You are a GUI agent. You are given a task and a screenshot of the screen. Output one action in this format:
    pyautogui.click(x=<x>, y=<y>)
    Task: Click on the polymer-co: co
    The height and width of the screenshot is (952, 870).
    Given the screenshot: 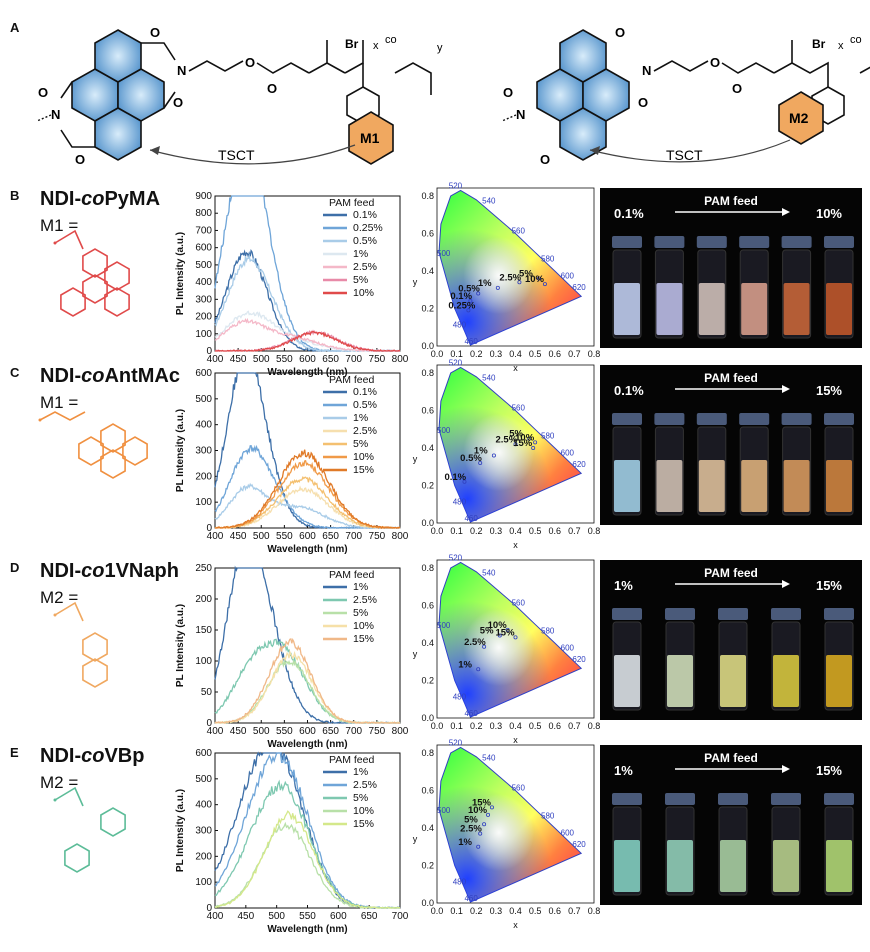 What is the action you would take?
    pyautogui.click(x=93, y=199)
    